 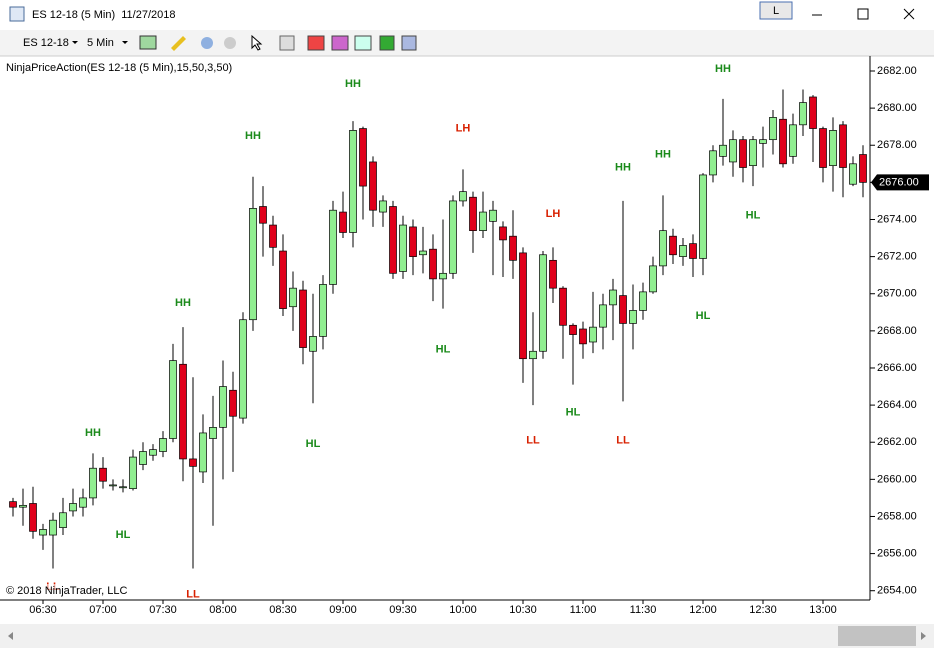 I want to click on maximize-button, so click(x=863, y=14).